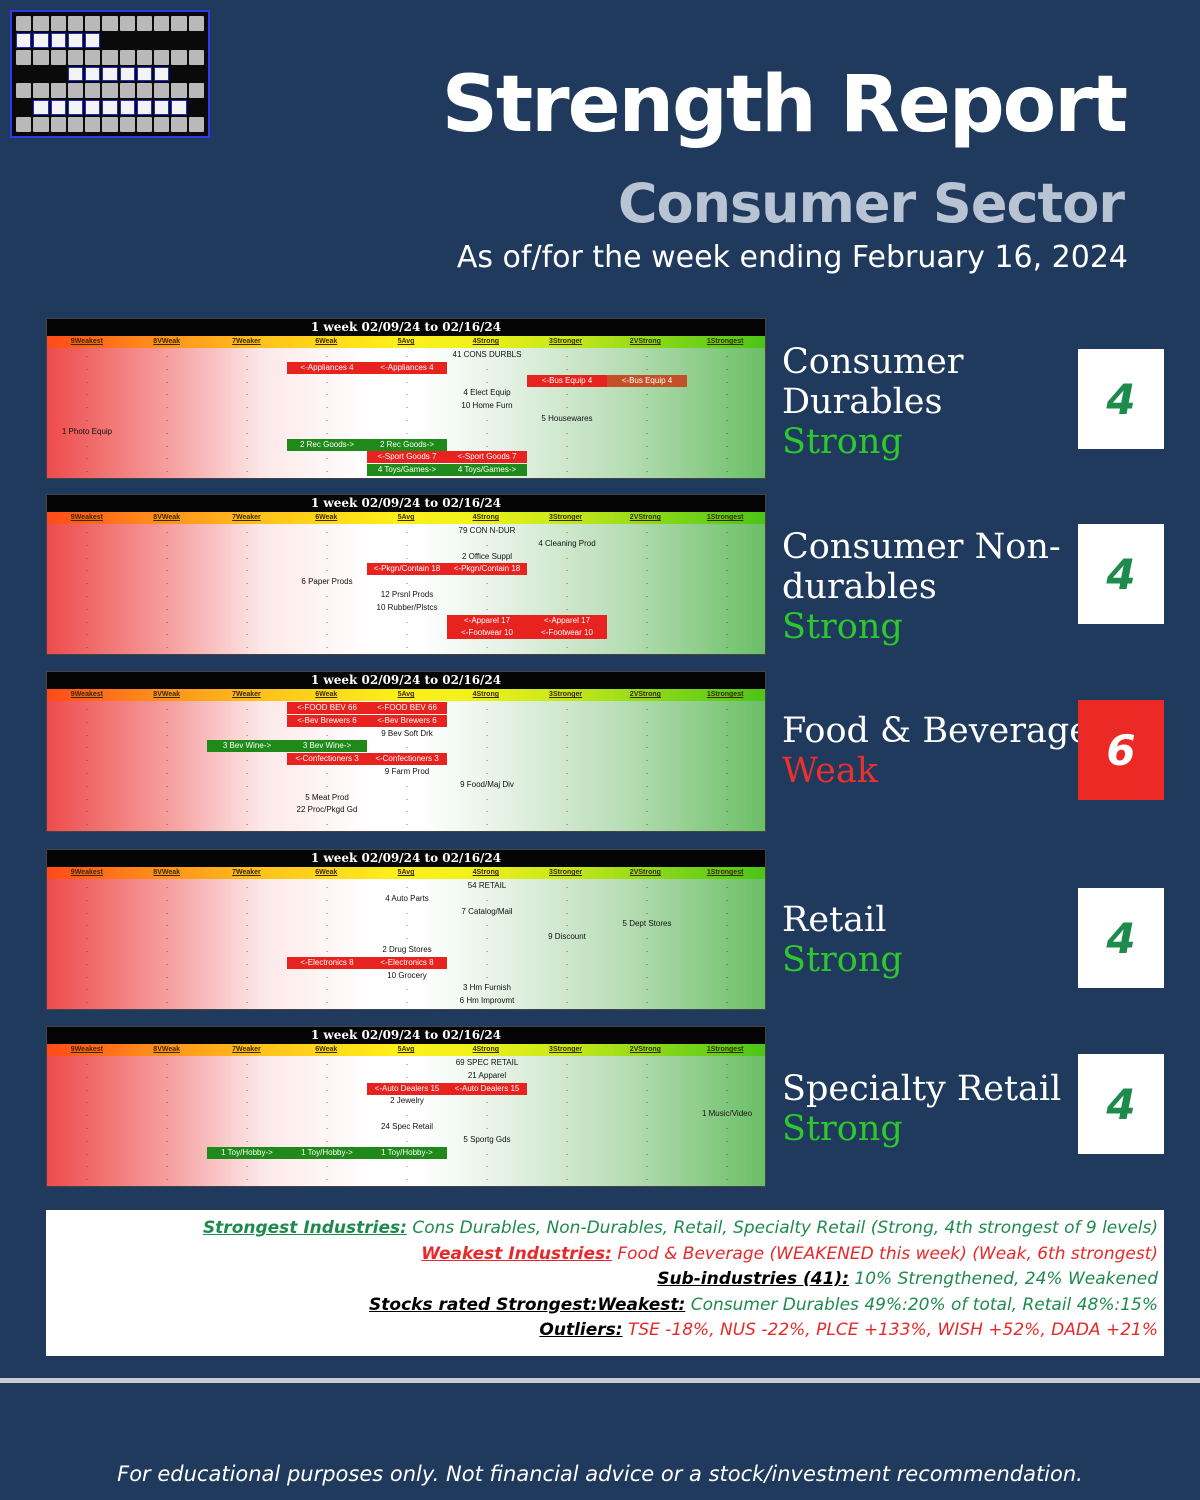  What do you see at coordinates (327, 797) in the screenshot?
I see `industry-label: 5 Meat Prod` at bounding box center [327, 797].